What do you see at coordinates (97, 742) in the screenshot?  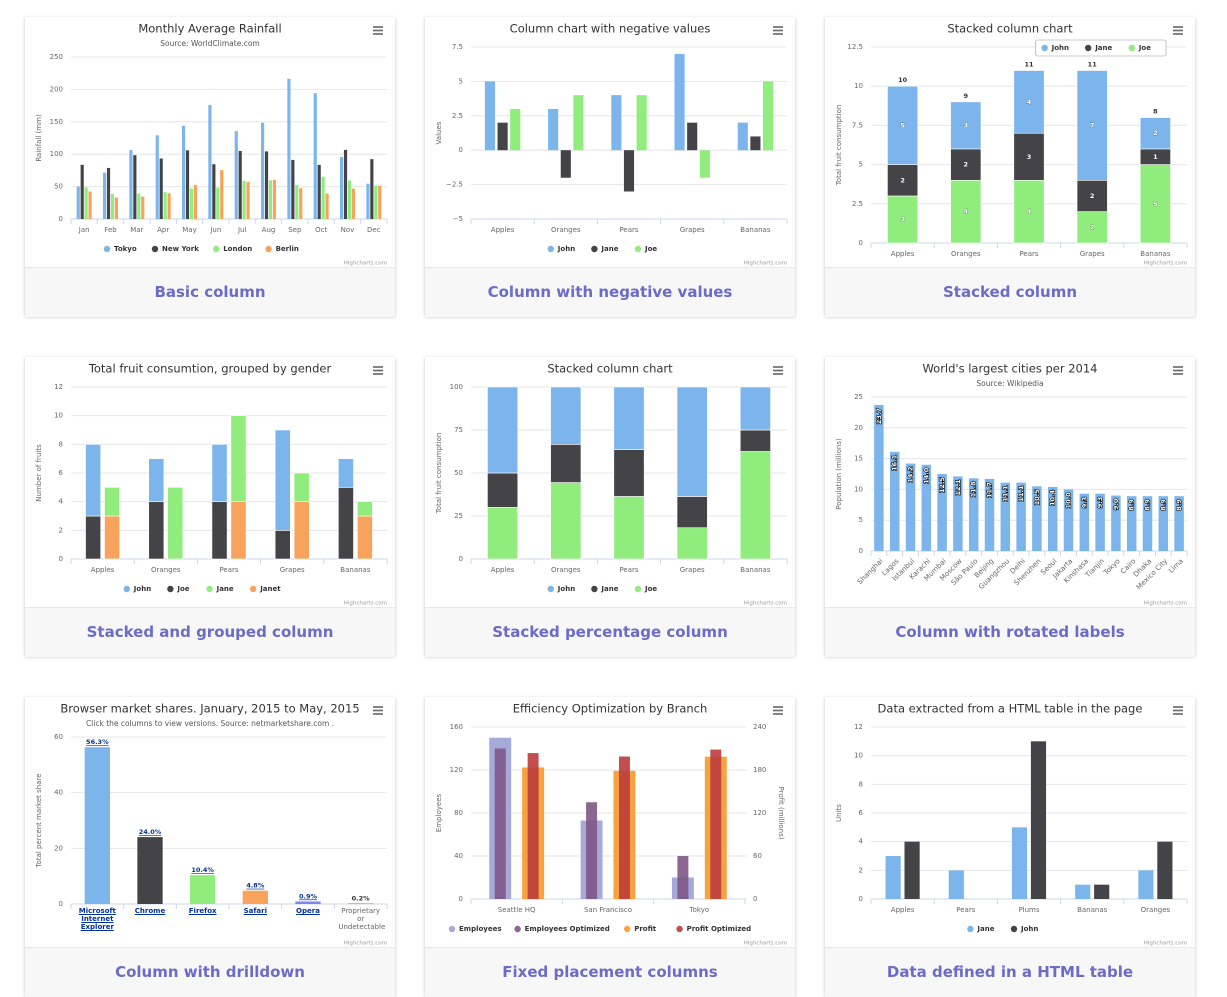 I see `data-label: 56.3%` at bounding box center [97, 742].